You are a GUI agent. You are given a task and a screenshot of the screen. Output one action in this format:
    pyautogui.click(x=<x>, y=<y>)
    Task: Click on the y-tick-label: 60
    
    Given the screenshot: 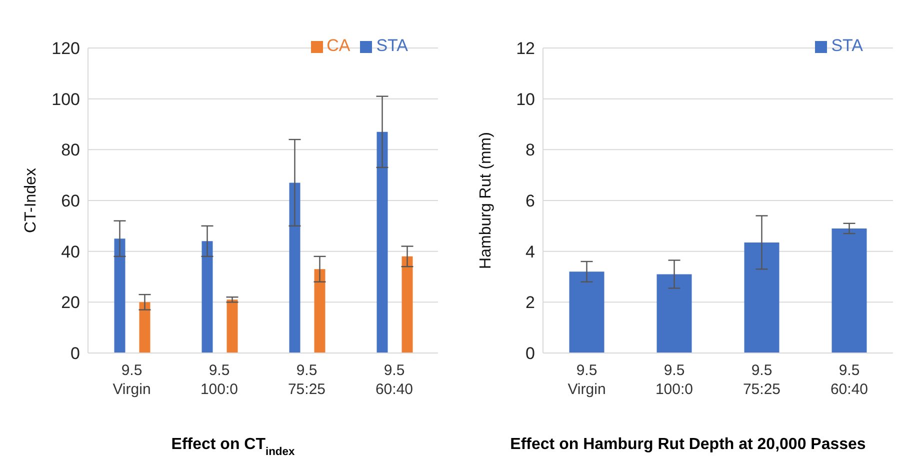 What is the action you would take?
    pyautogui.click(x=70, y=201)
    